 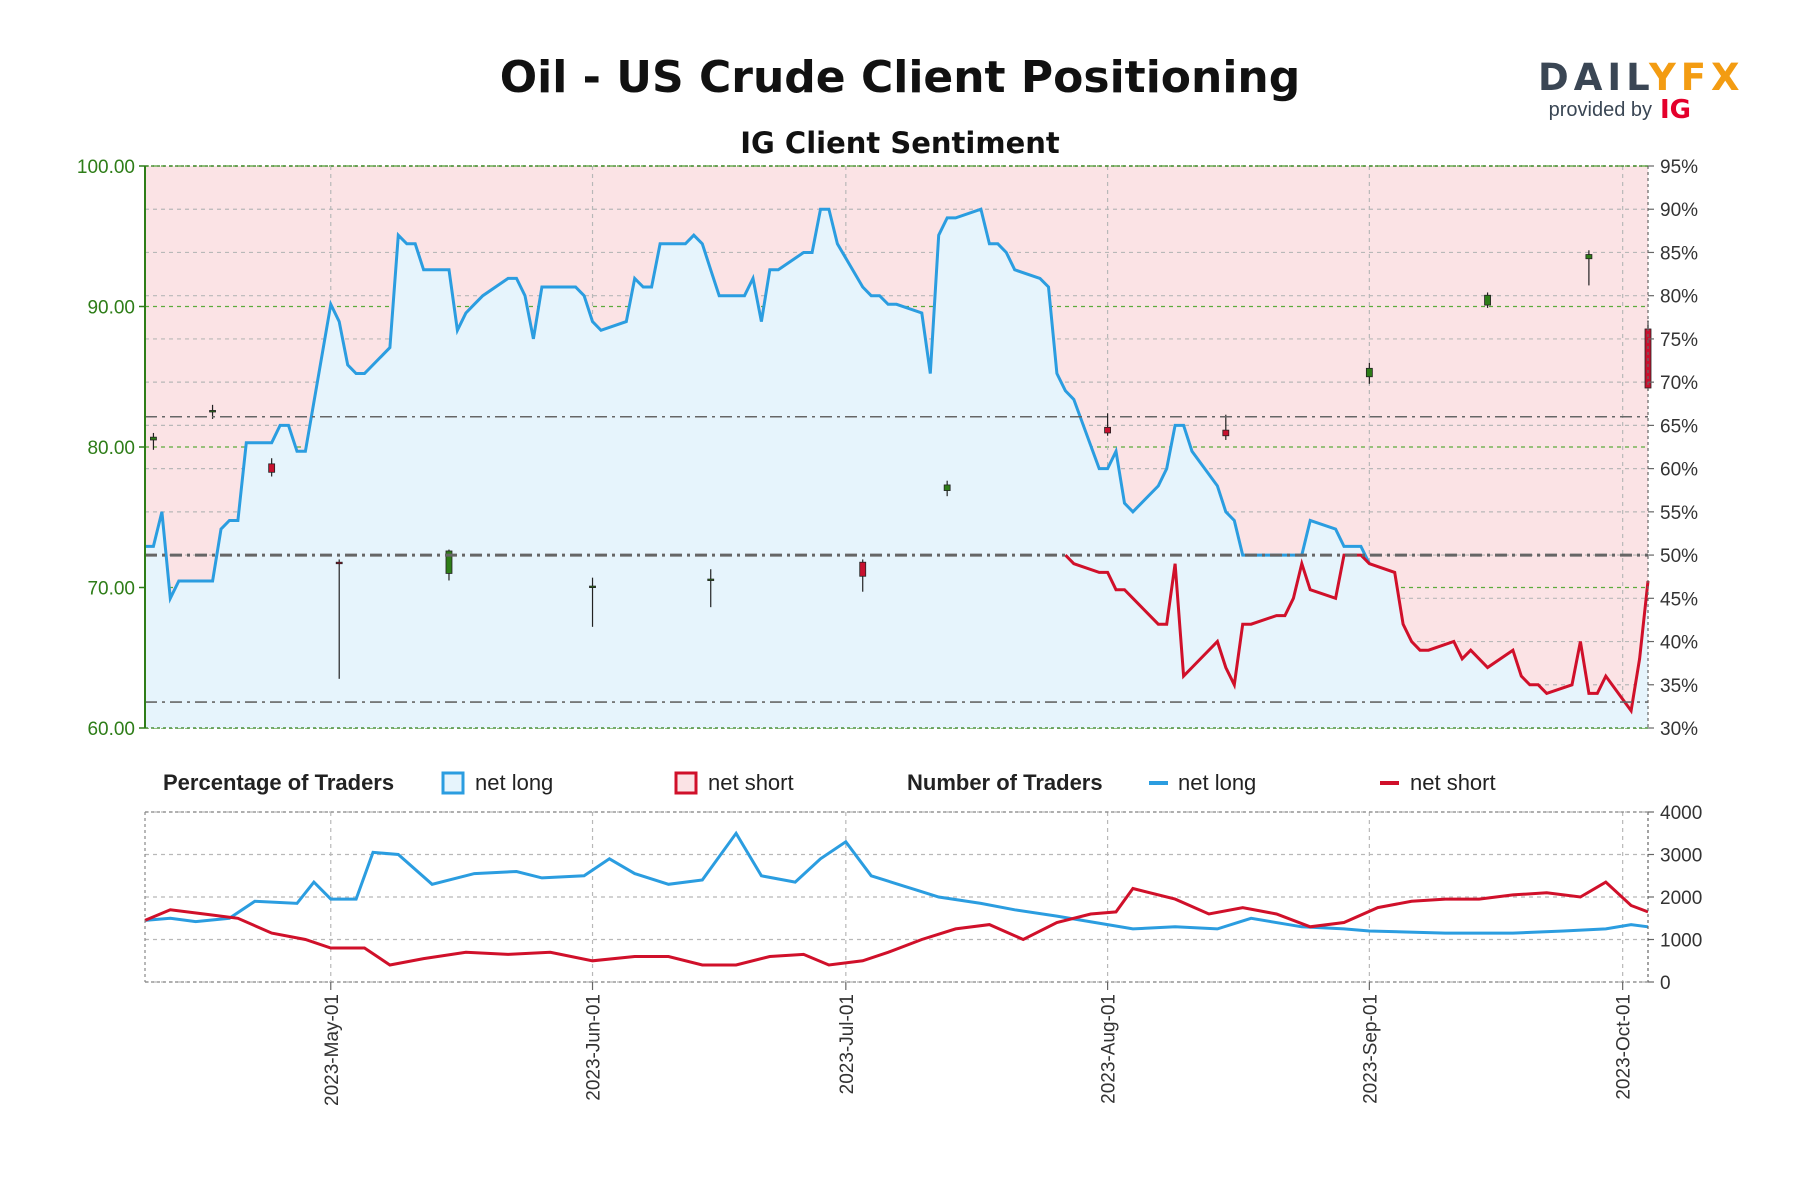 I want to click on legend-num-short-label: net short, so click(x=1453, y=782).